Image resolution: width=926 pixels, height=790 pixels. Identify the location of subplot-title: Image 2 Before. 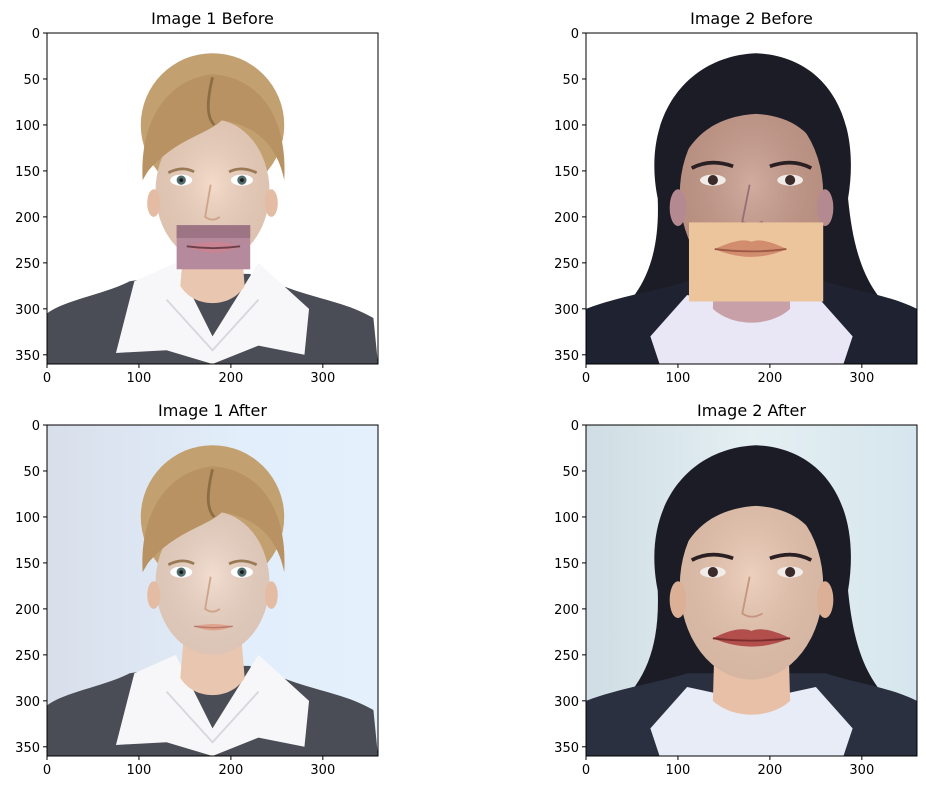
(751, 18).